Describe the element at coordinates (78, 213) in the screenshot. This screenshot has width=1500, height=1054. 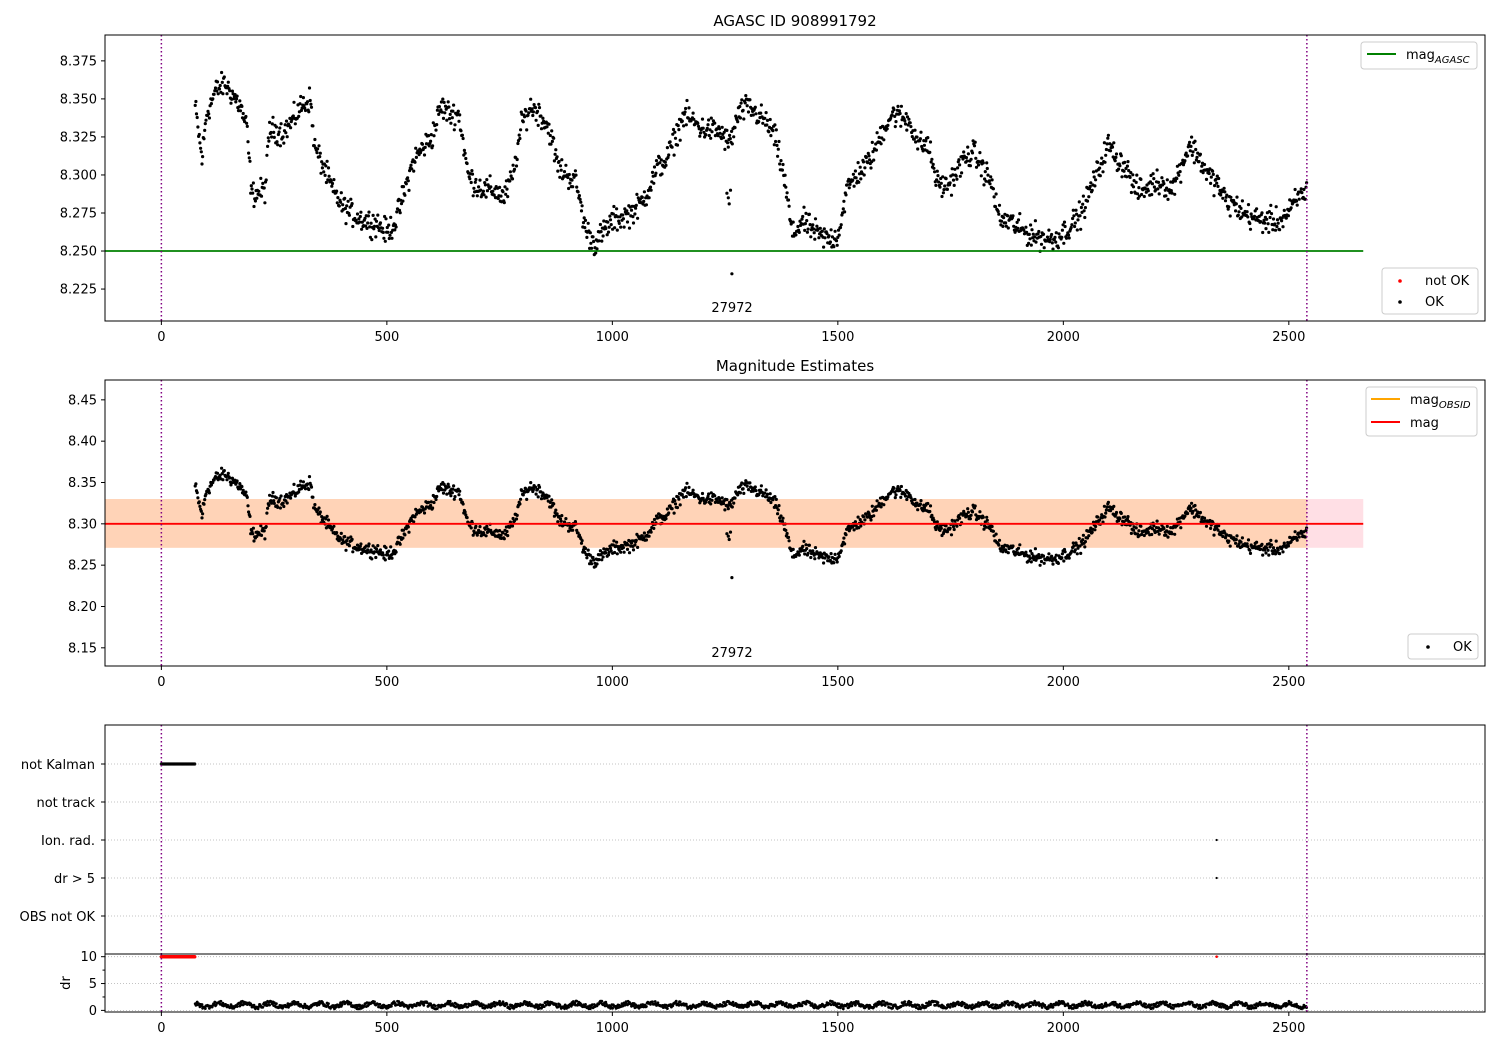
I see `agasc-ytick-label: 8.275` at that location.